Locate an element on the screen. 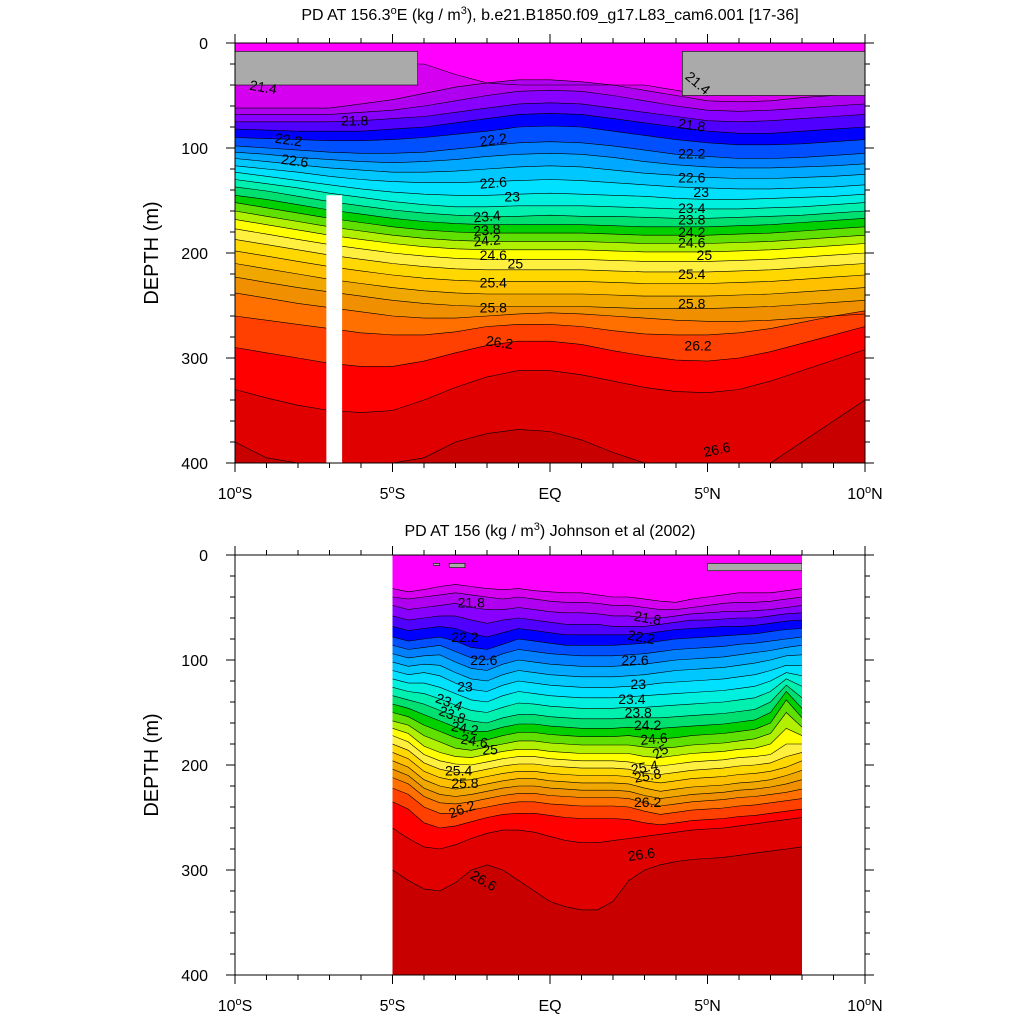  contour-line-24.2 is located at coordinates (597, 721).